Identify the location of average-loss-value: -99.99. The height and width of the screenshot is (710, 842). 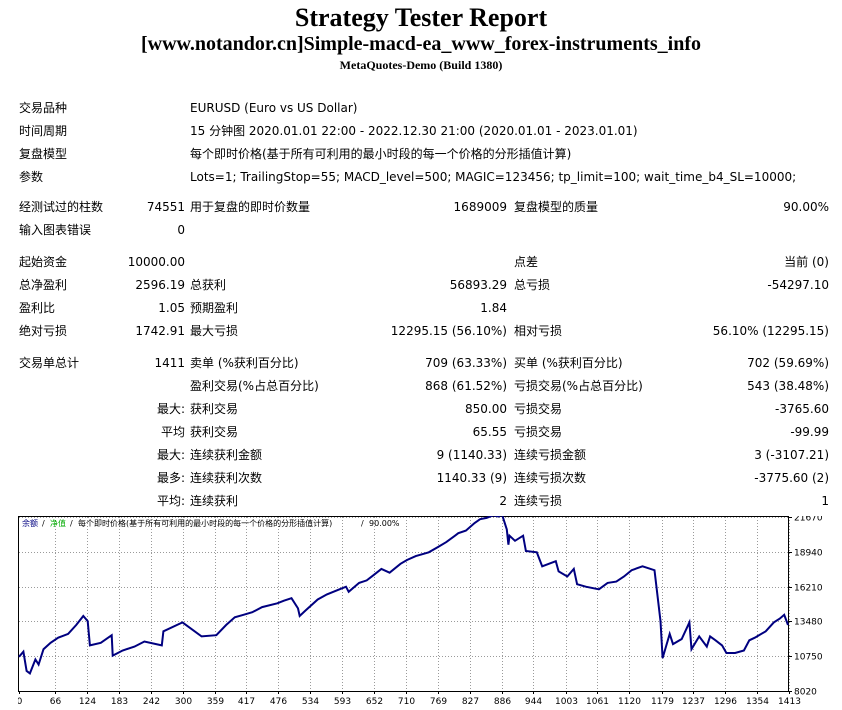
(809, 432).